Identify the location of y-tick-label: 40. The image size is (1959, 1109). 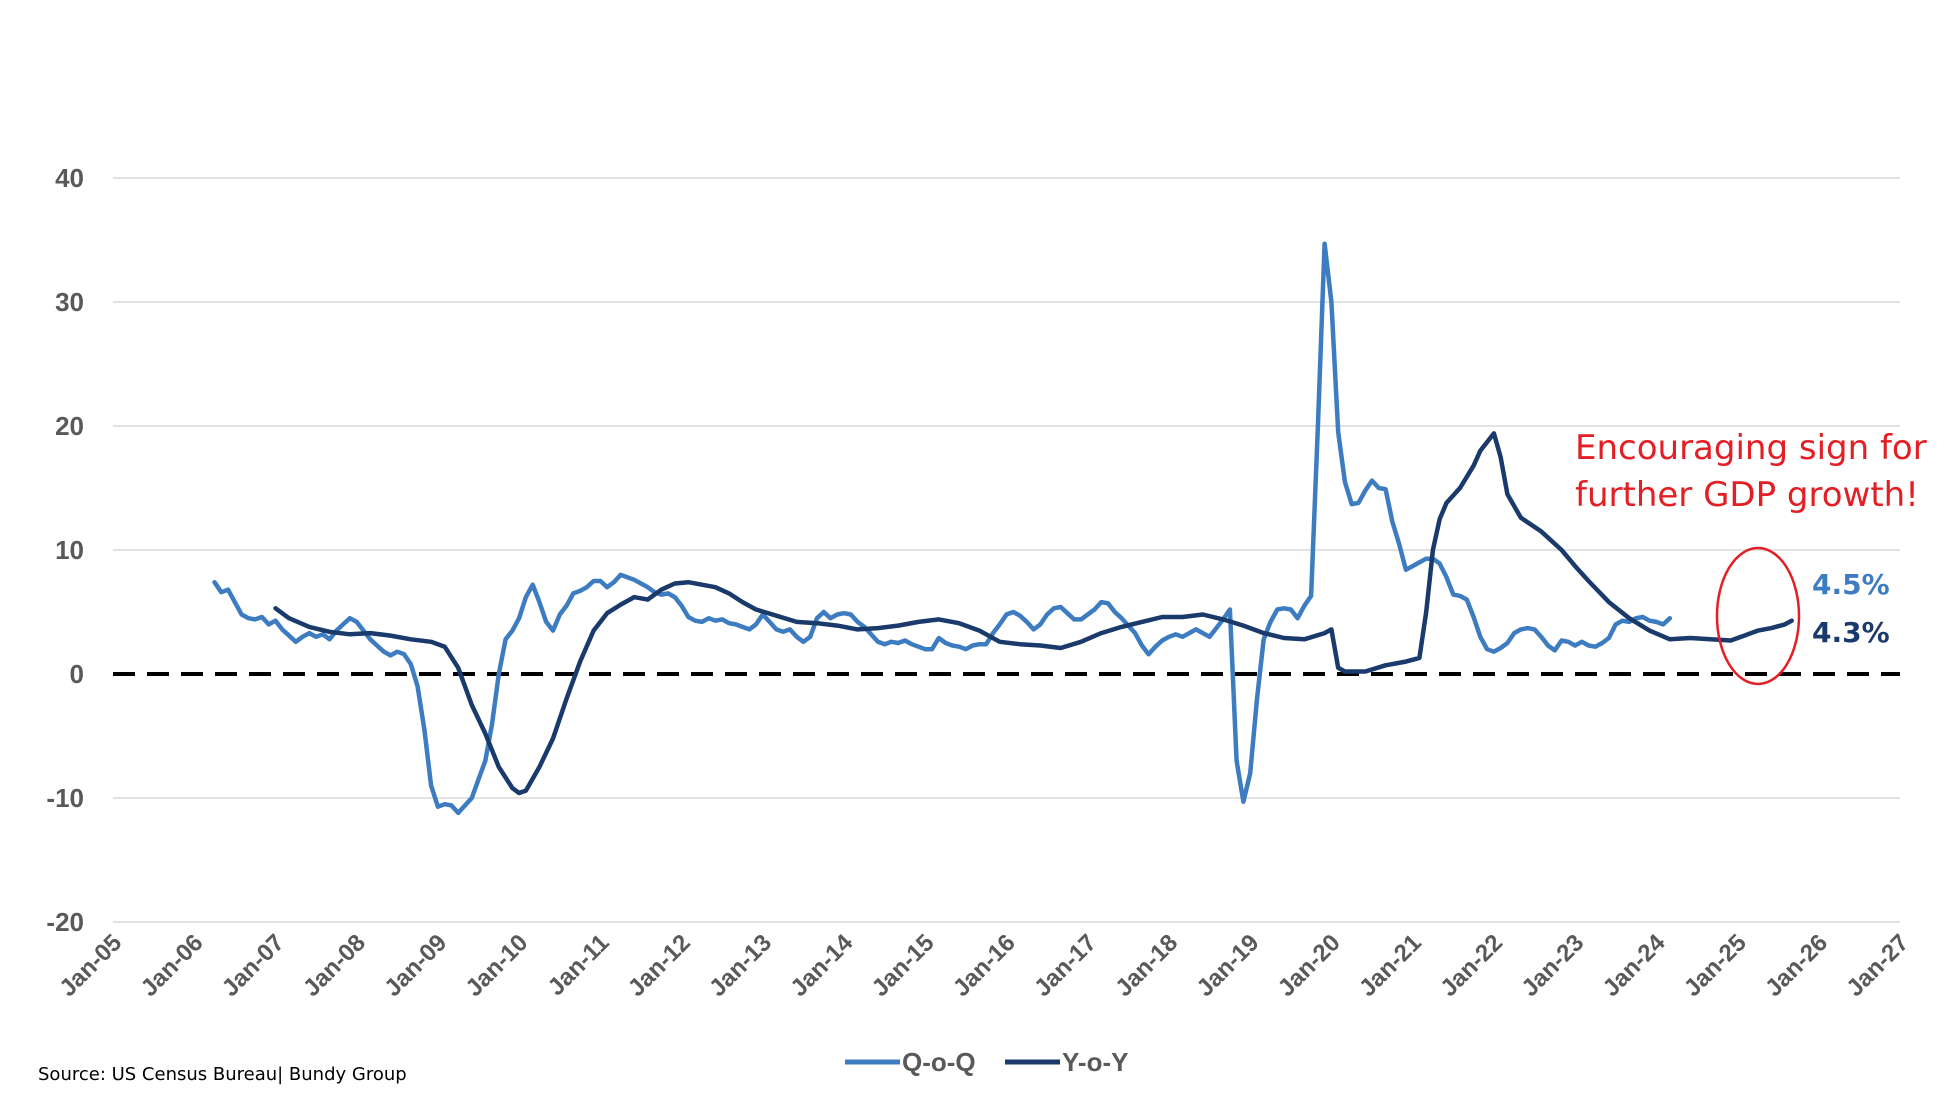
(69, 178).